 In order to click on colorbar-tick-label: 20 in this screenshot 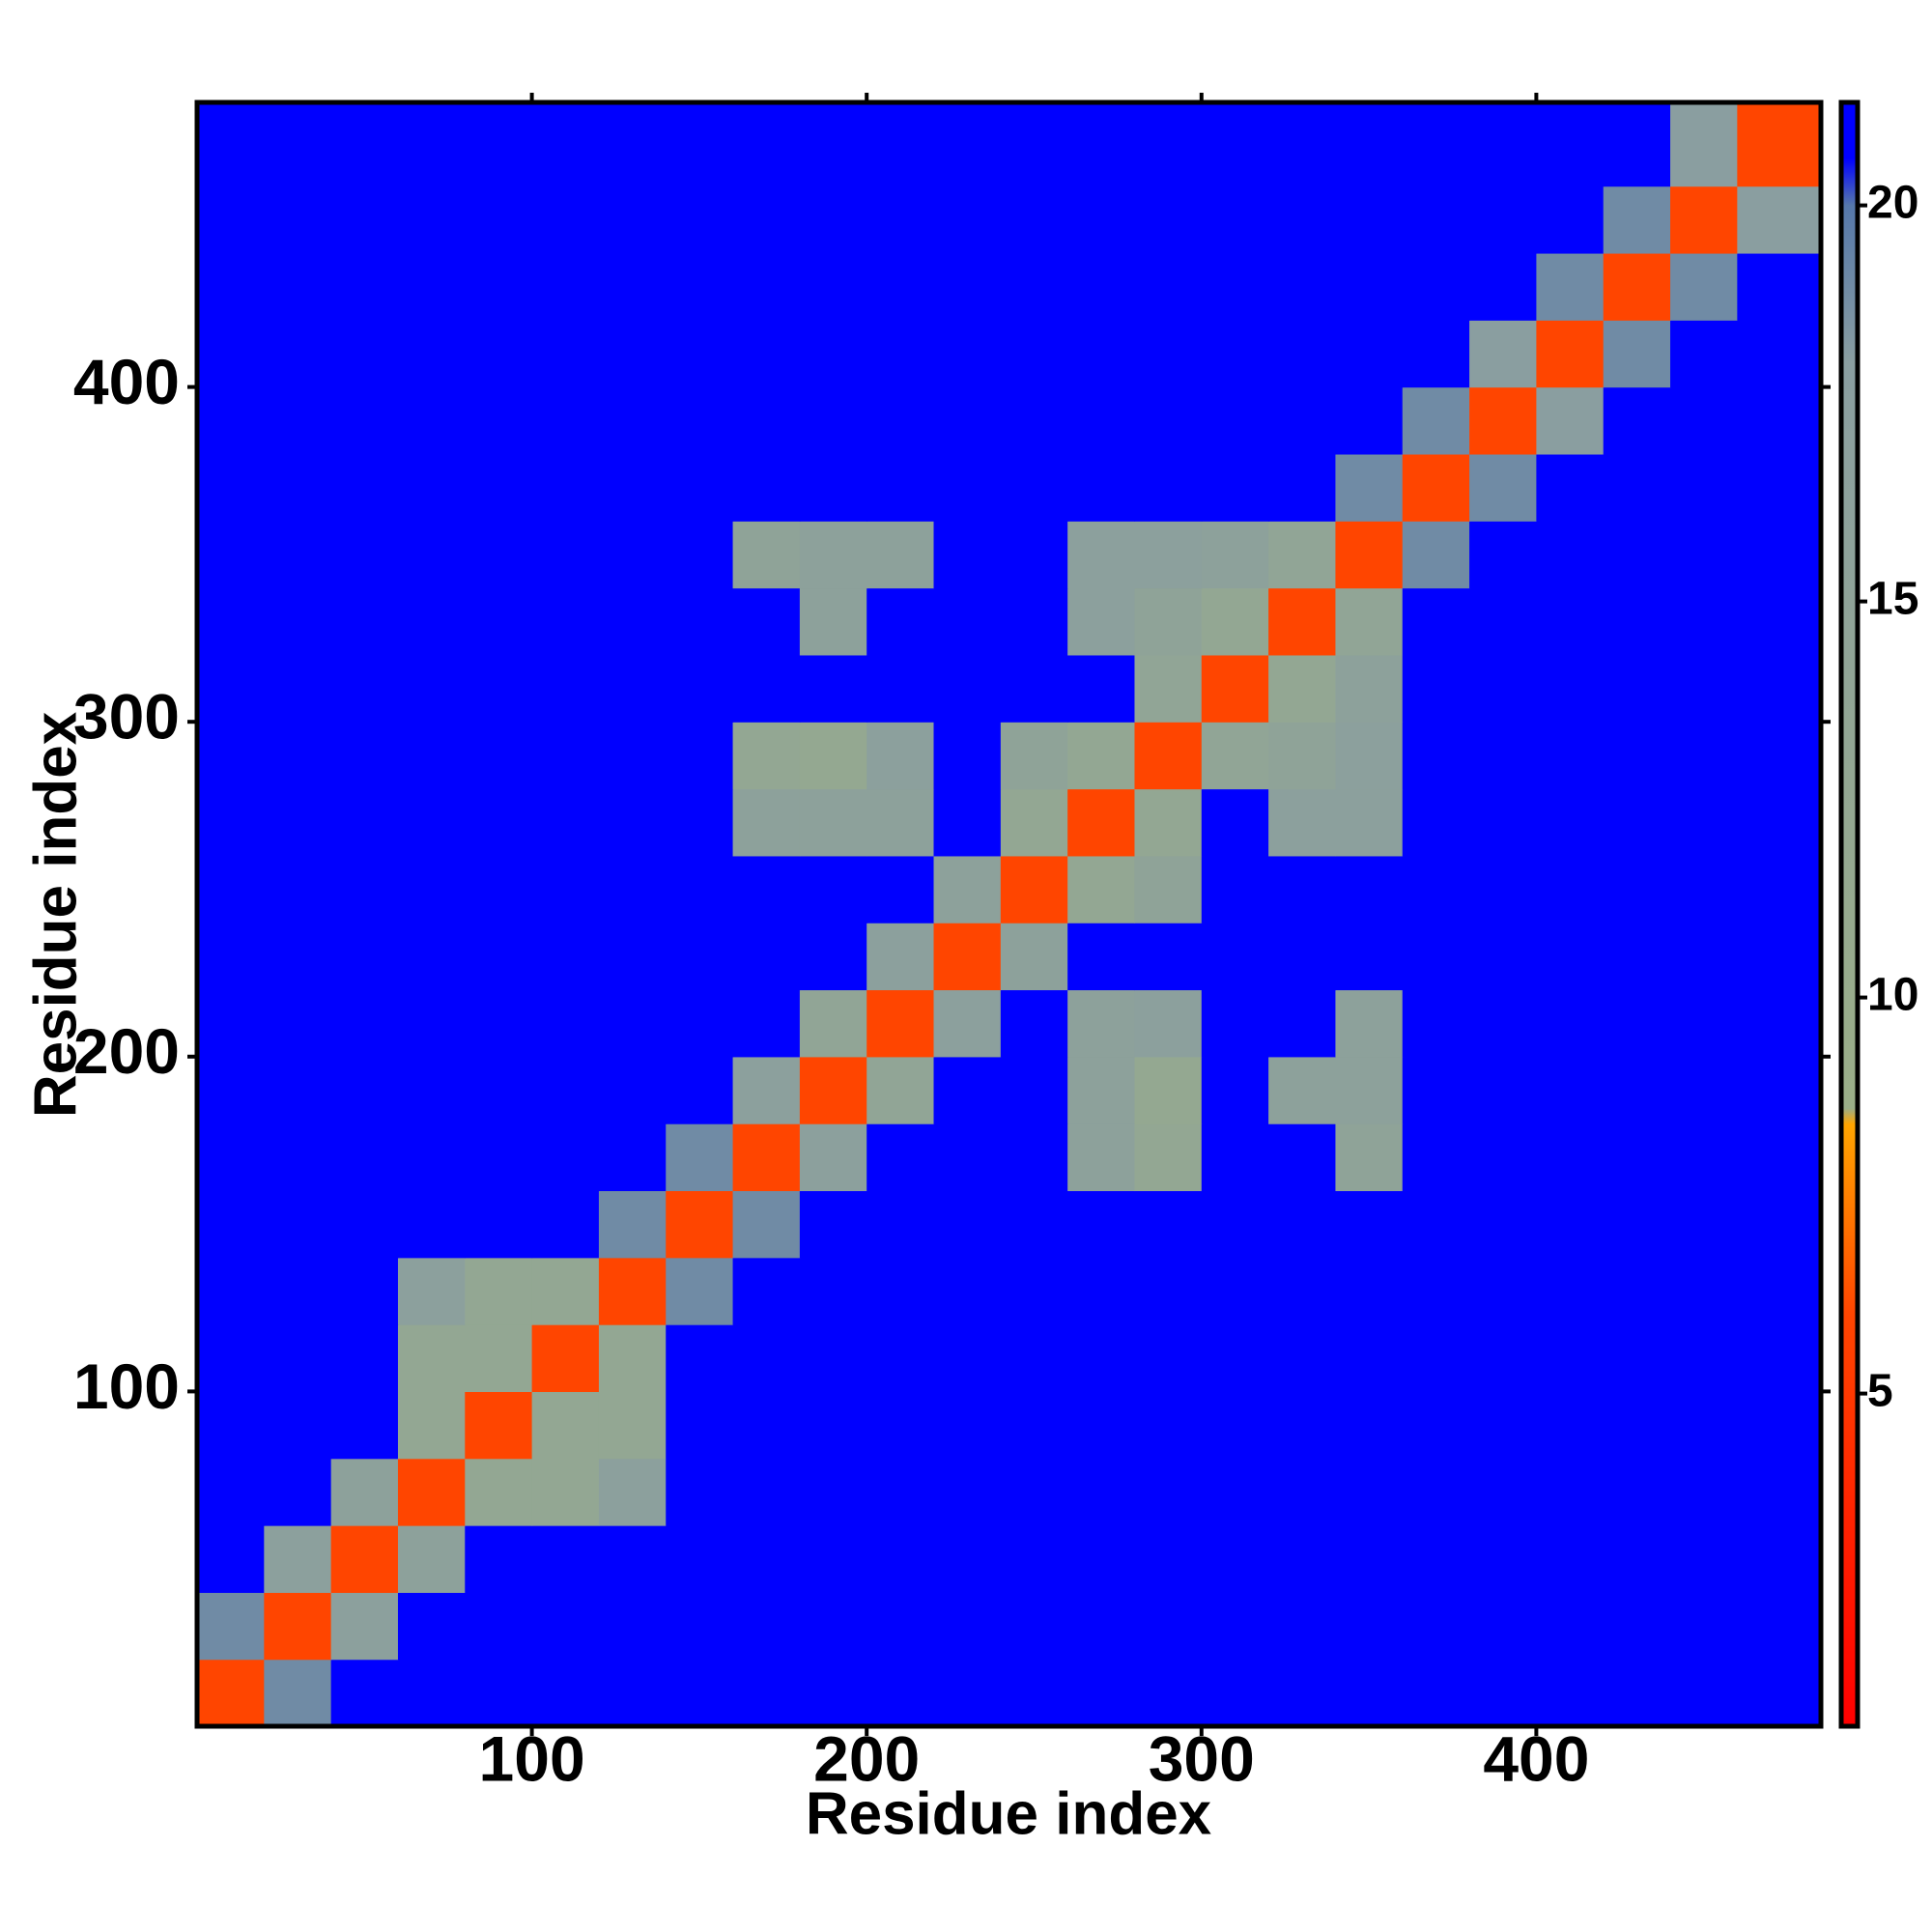, I will do `click(1892, 202)`.